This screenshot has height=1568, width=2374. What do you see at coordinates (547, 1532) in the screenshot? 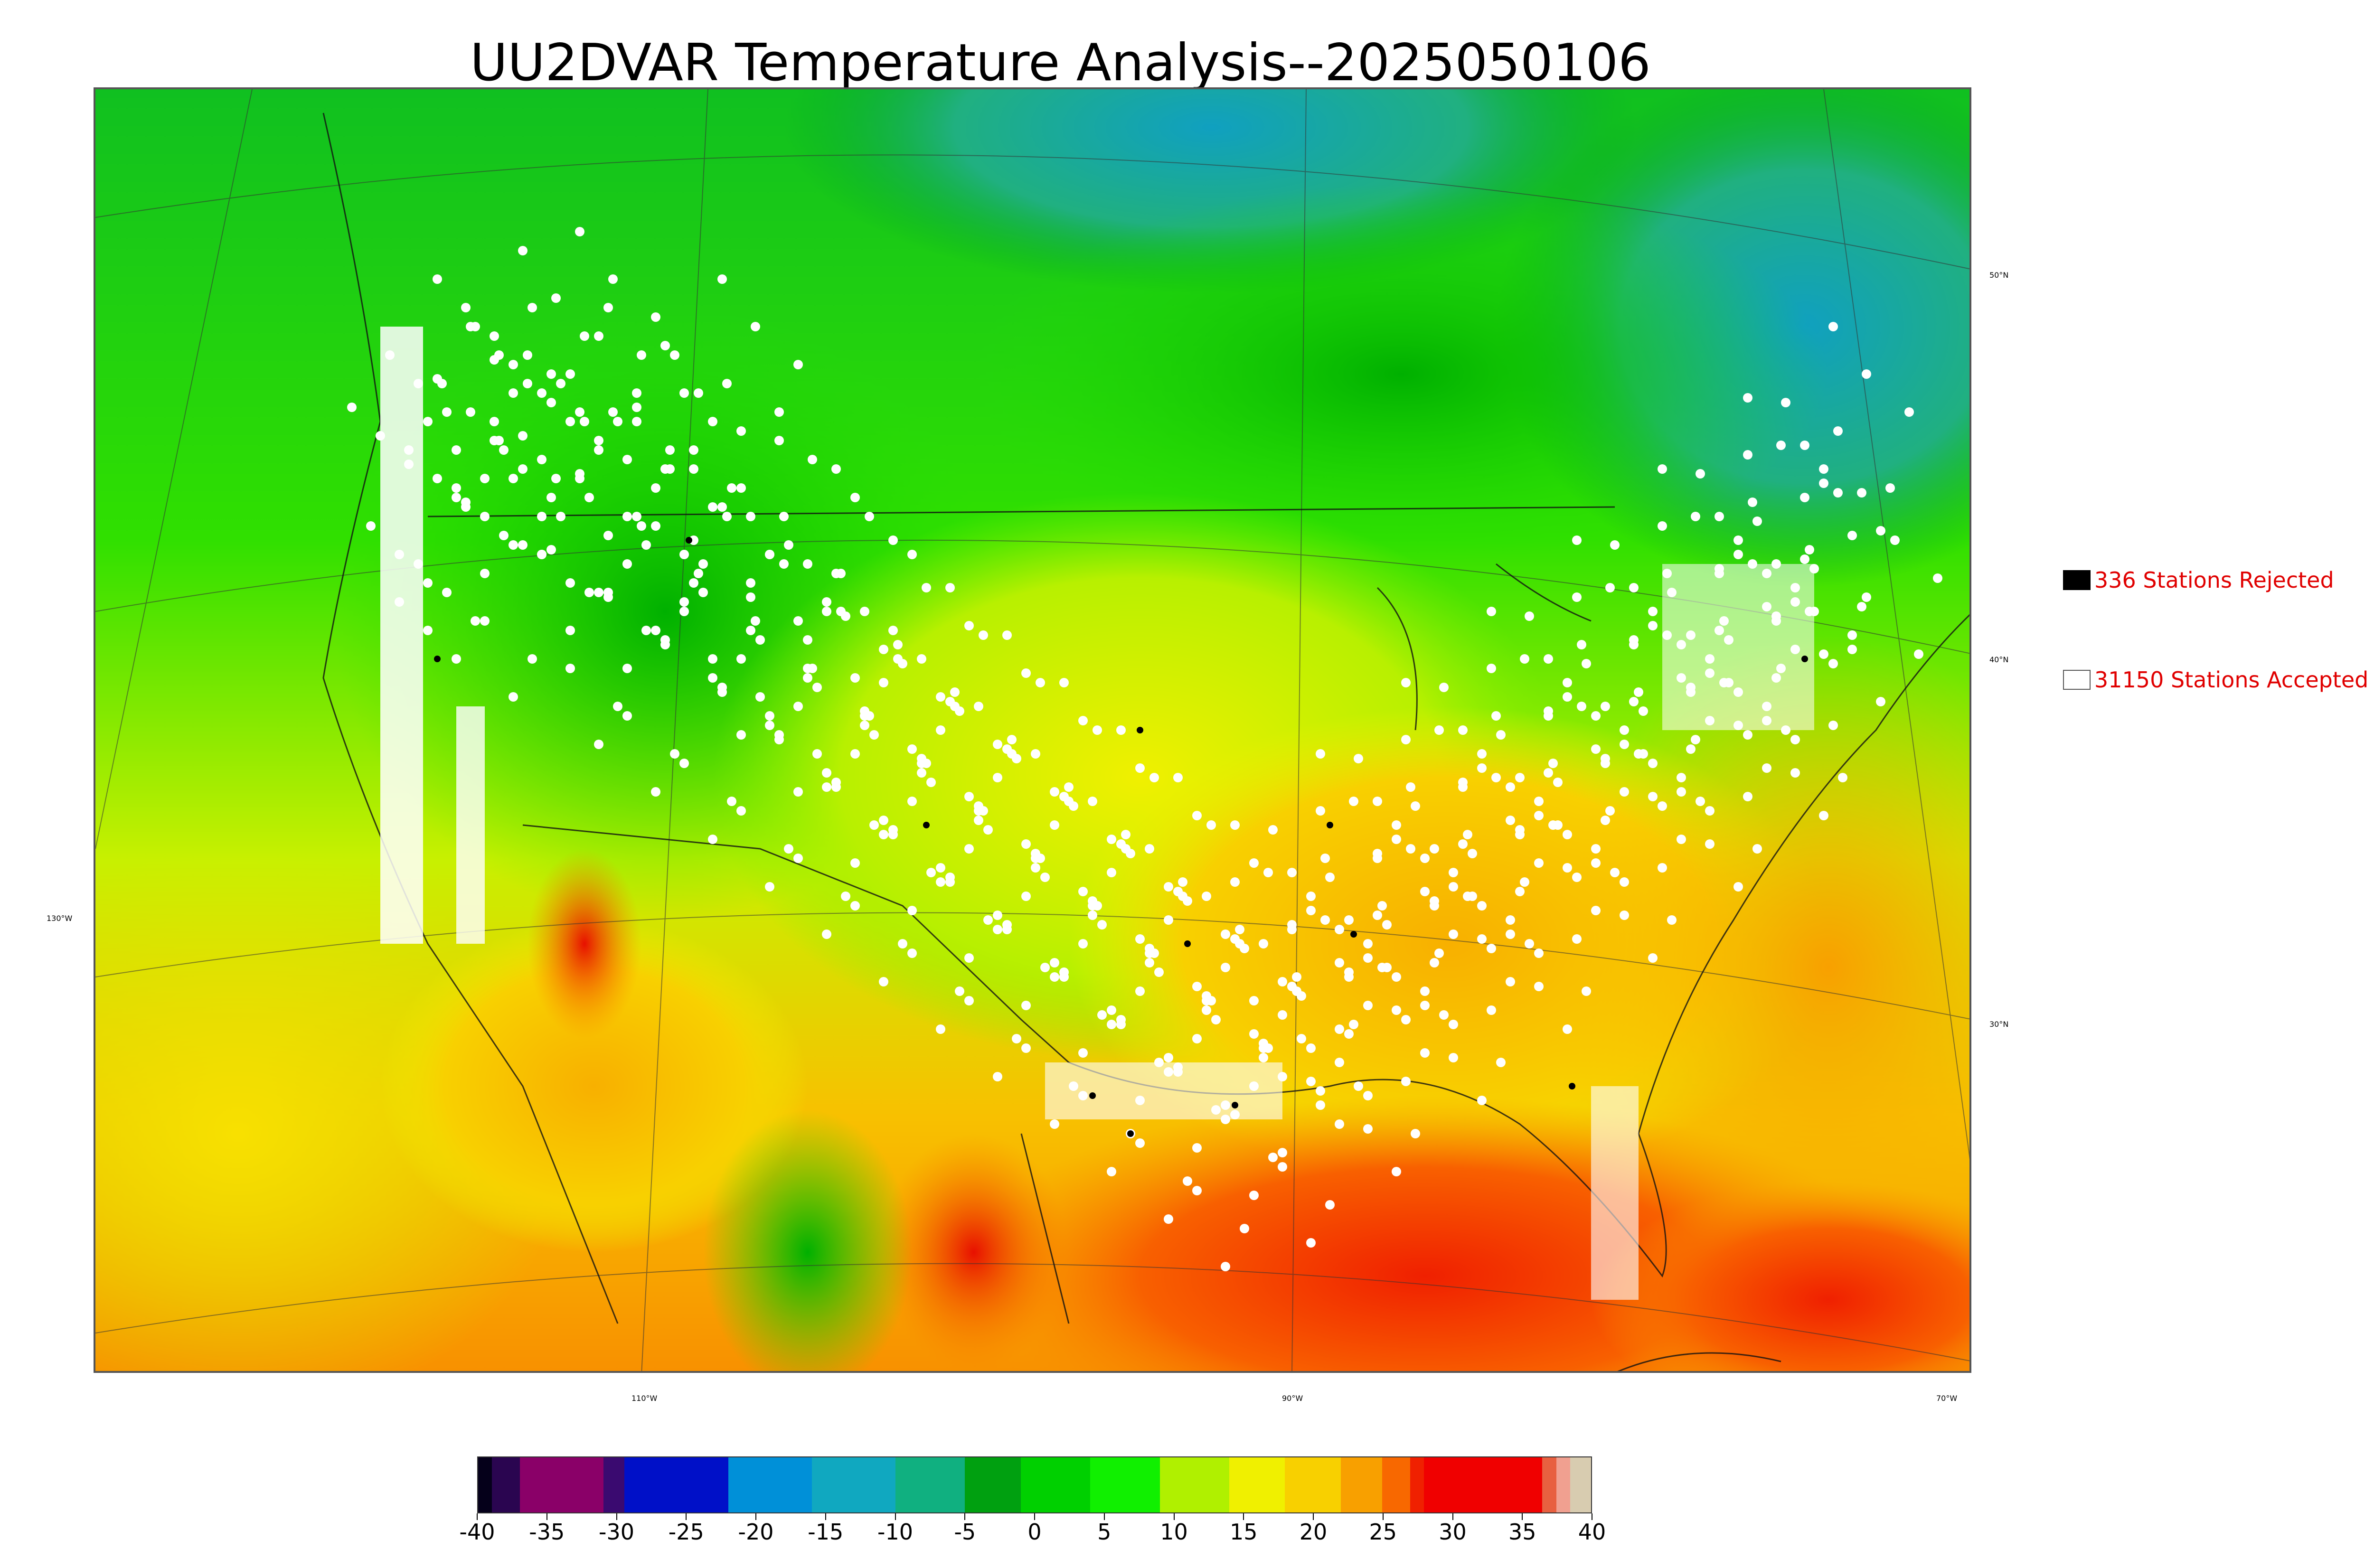
I see `colorbar-tick-label: -35` at bounding box center [547, 1532].